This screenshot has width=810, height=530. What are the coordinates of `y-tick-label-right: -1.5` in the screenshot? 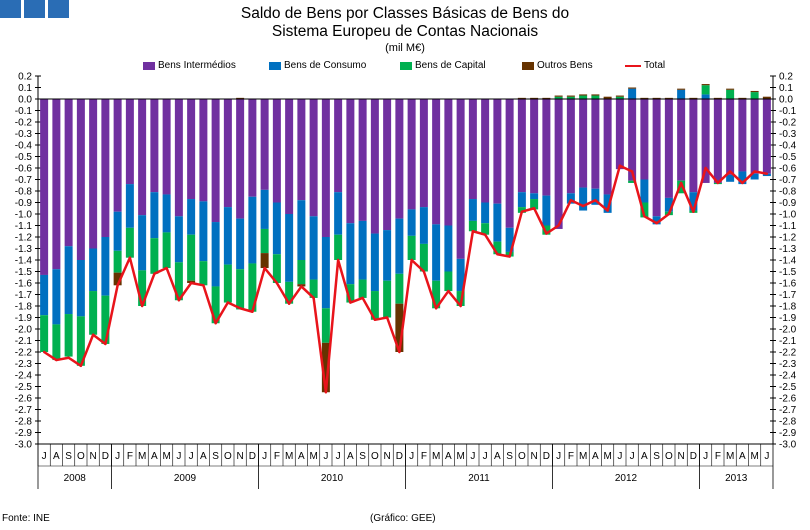 It's located at (788, 272).